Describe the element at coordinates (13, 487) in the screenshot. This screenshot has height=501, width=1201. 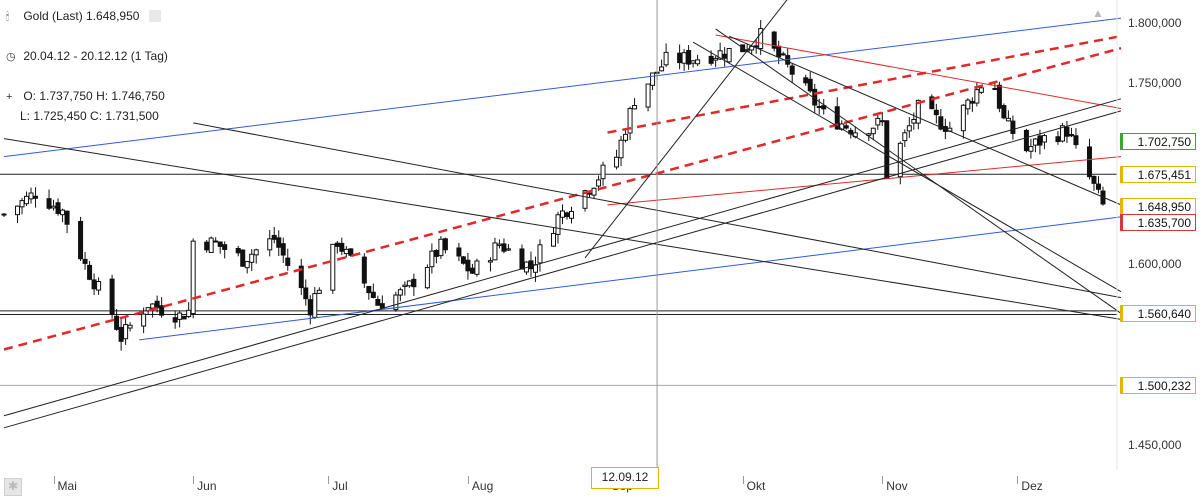
I see `zoom-reset-icon: ✱` at that location.